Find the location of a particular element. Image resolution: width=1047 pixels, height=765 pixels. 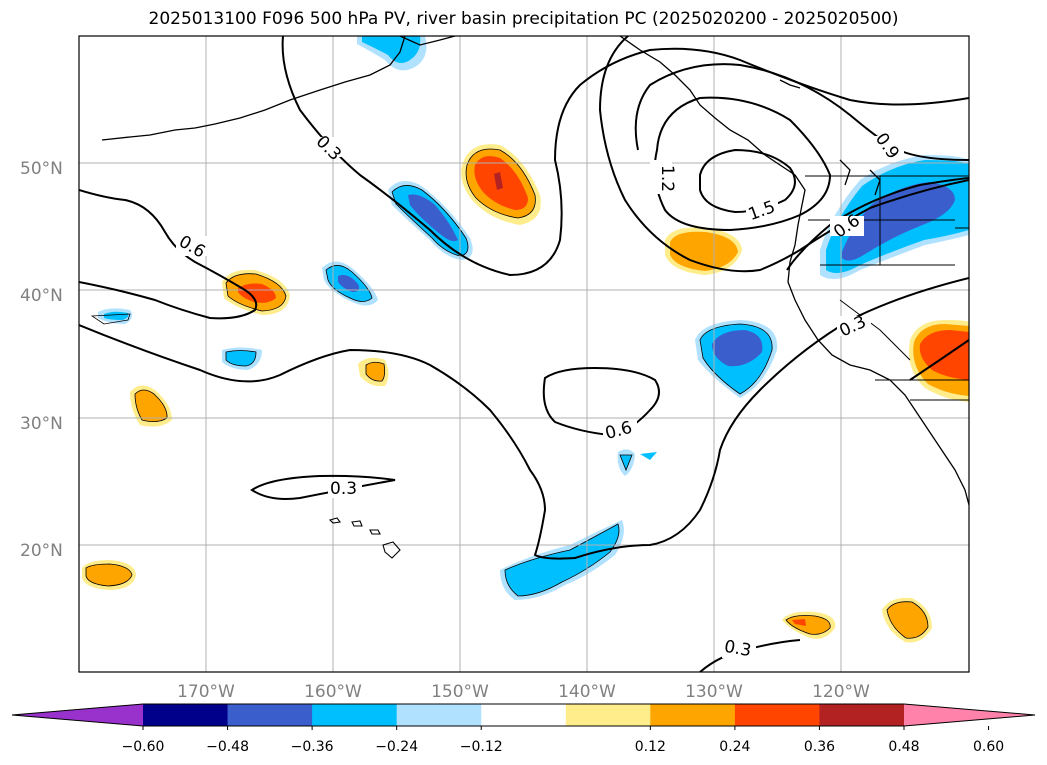

contour-label: 1.2 is located at coordinates (667, 178).